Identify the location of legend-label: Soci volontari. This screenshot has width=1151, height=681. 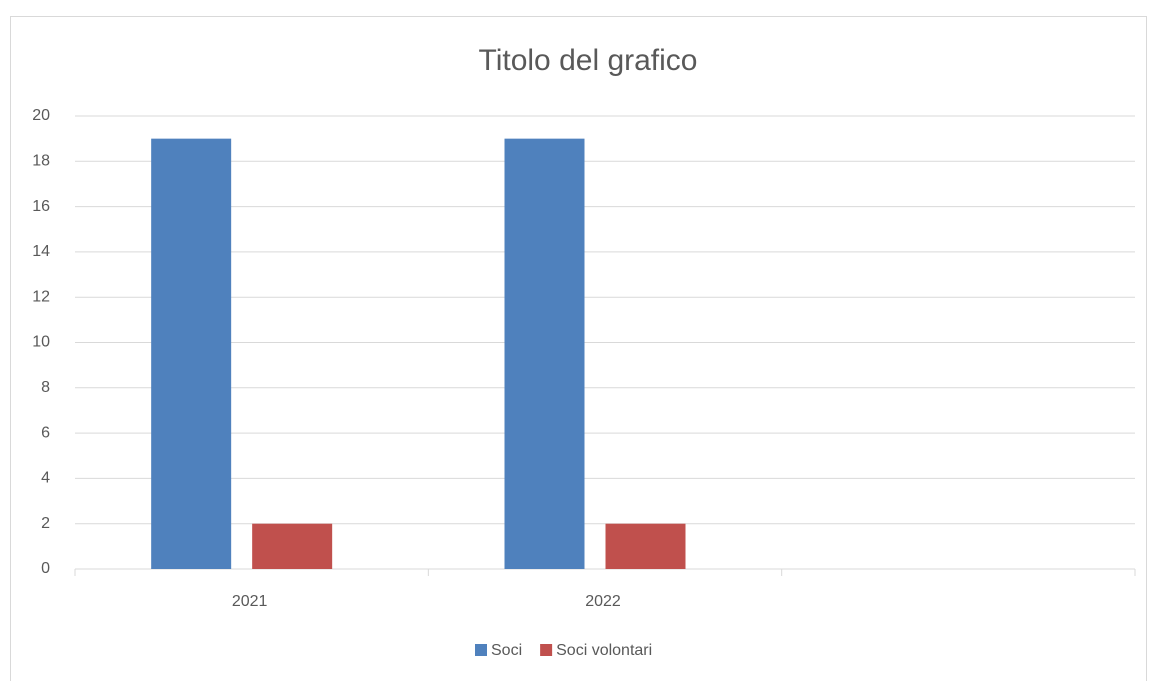
(604, 650).